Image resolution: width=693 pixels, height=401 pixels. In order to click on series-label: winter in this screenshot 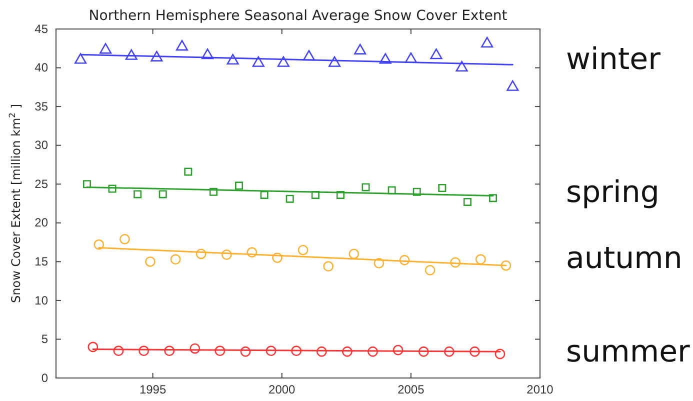, I will do `click(614, 60)`.